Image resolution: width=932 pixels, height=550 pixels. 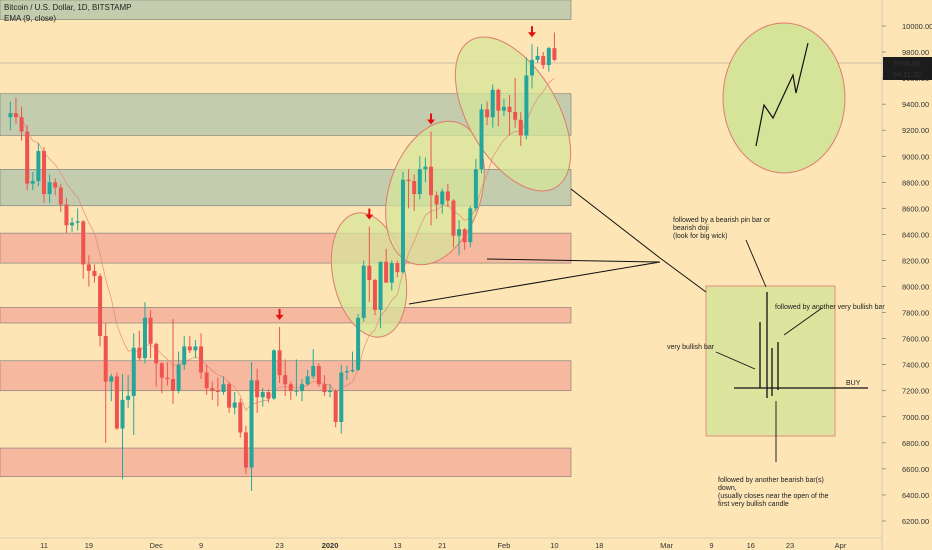 What do you see at coordinates (915, 313) in the screenshot?
I see `y-tick-label-11: 7800.00` at bounding box center [915, 313].